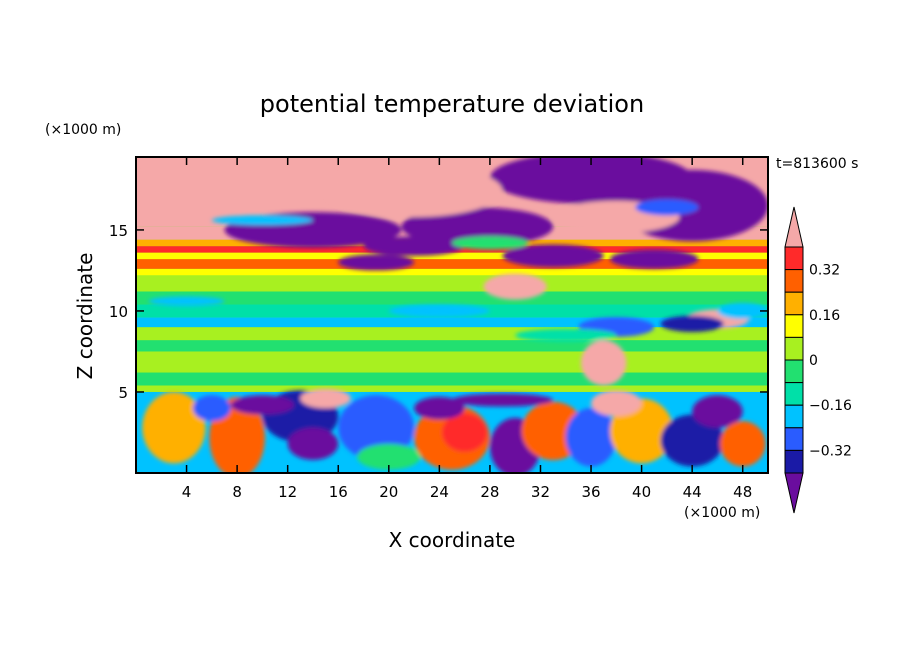 This screenshot has height=654, width=904. Describe the element at coordinates (794, 227) in the screenshot. I see `colorbar-top-arrow` at that location.